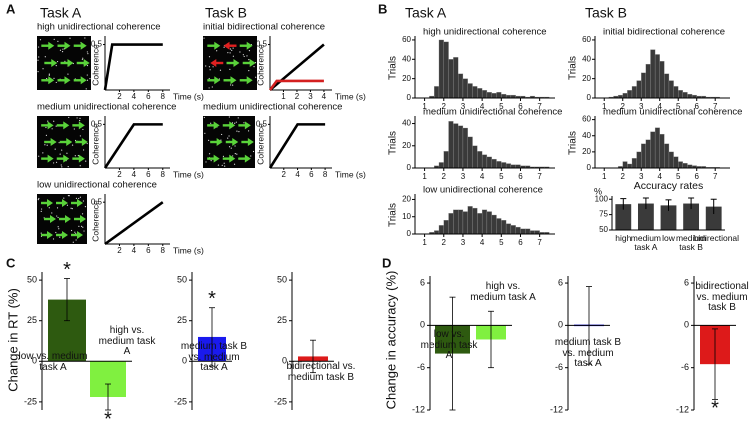 The width and height of the screenshot is (754, 422). What do you see at coordinates (483, 190) in the screenshot?
I see `subplot-title: low unidirectional coherence` at bounding box center [483, 190].